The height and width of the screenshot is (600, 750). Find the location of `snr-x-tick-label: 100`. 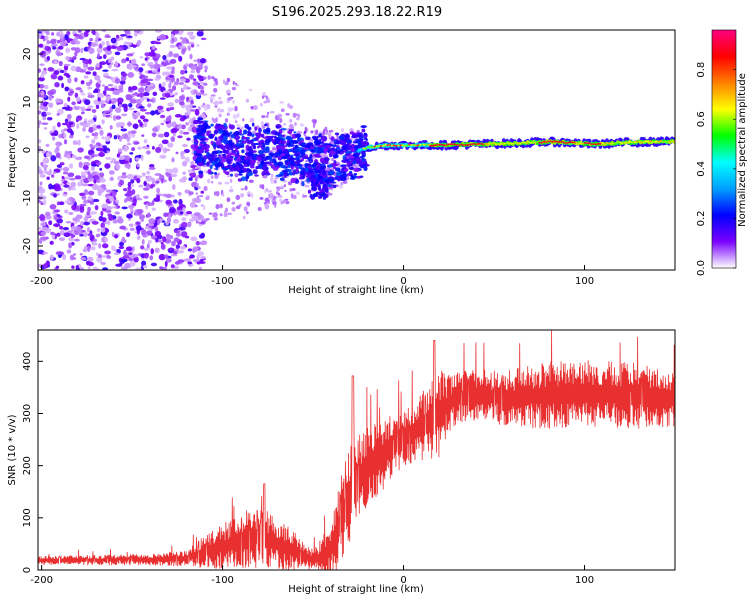

snr-x-tick-label: 100 is located at coordinates (584, 580).